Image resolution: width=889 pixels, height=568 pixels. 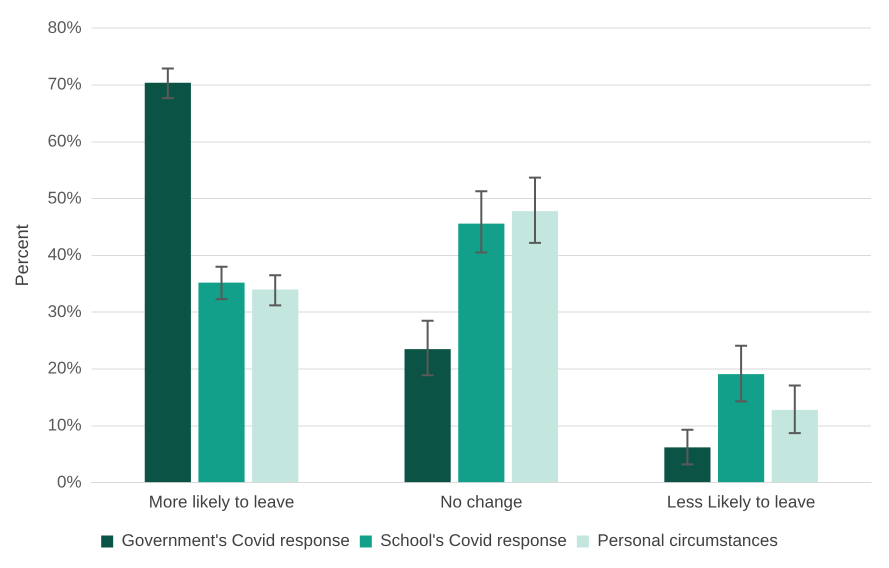 I want to click on legend-label: Personal circumstances, so click(x=687, y=540).